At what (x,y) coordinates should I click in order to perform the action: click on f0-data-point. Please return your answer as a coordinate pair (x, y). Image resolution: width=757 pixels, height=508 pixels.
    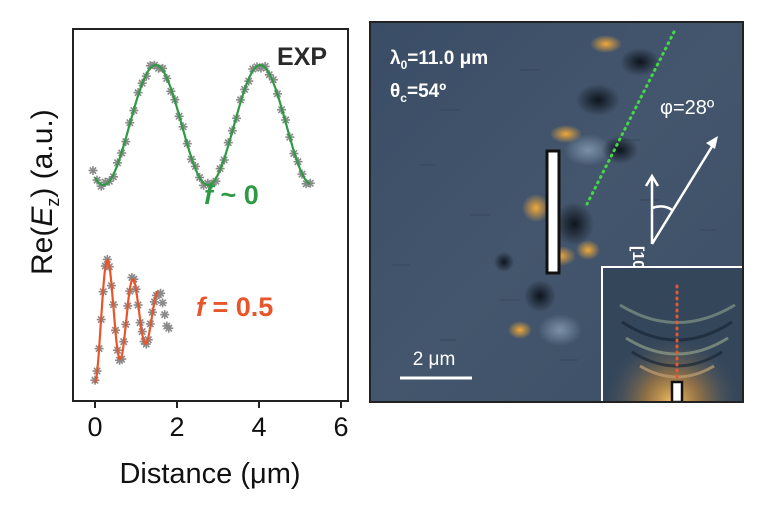
    Looking at the image, I should click on (93, 170).